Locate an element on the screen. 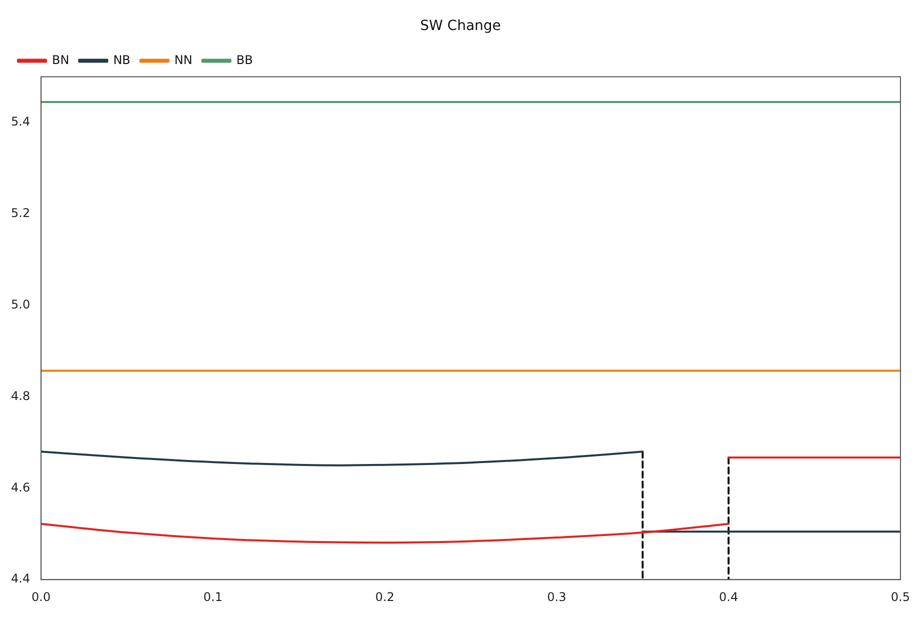 The width and height of the screenshot is (921, 618). x-tick-label: 0.1 is located at coordinates (213, 597).